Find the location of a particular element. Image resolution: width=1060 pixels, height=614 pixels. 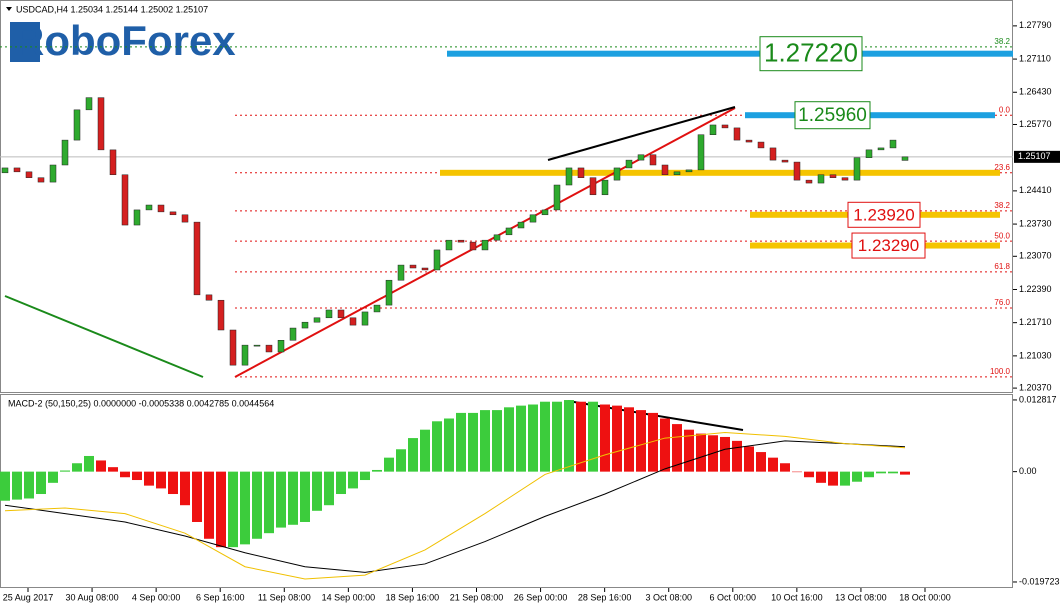

last-price-label: 1.25107 is located at coordinates (1034, 156).